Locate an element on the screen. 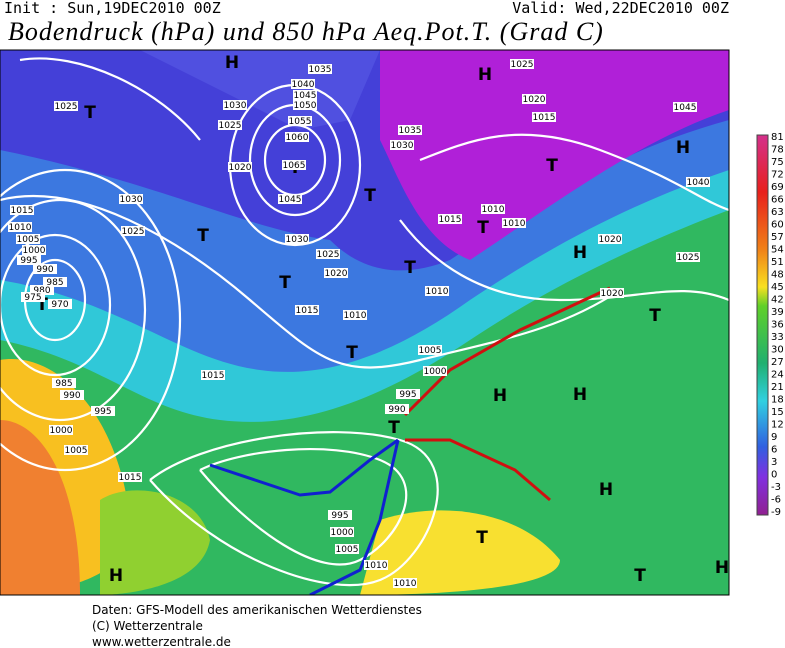  scale-label: 45 is located at coordinates (777, 287).